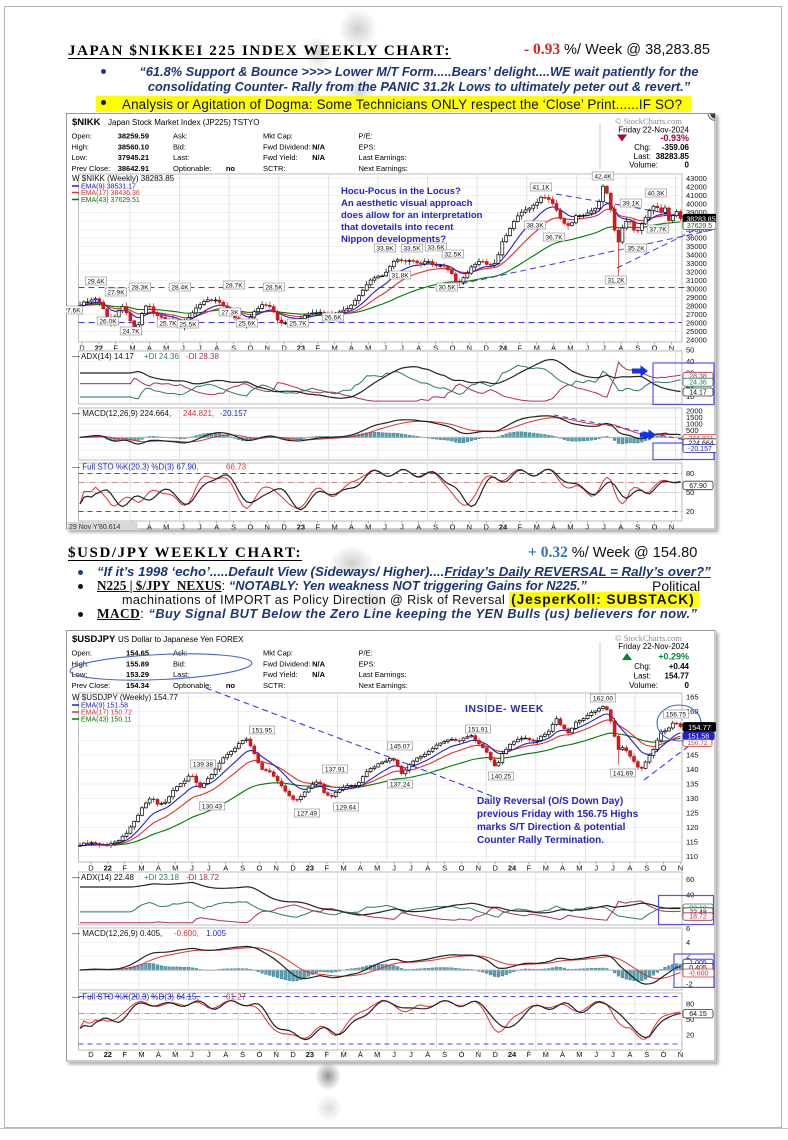 Image resolution: width=788 pixels, height=1140 pixels. What do you see at coordinates (478, 729) in the screenshot?
I see `svg-text: 151.91` at bounding box center [478, 729].